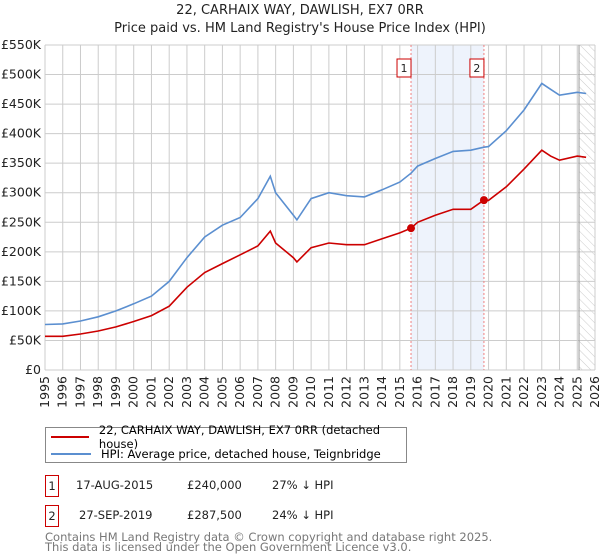  I want to click on transaction-hpi: 27% ↓ HPI, so click(303, 485).